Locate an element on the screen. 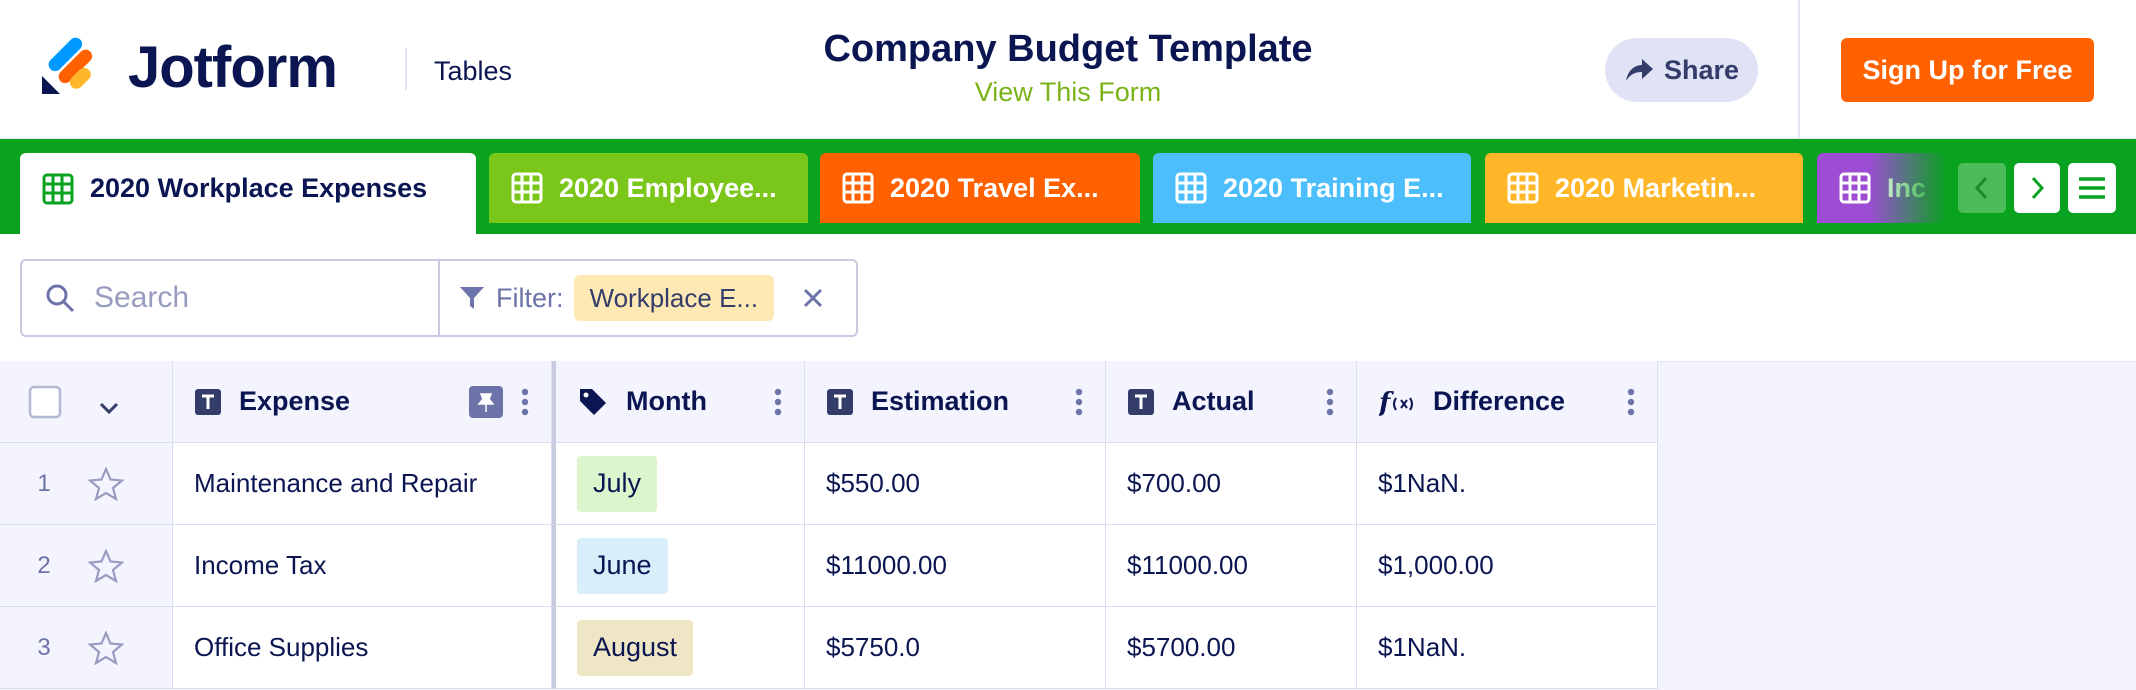  svg-text: ƒ is located at coordinates (1386, 402).